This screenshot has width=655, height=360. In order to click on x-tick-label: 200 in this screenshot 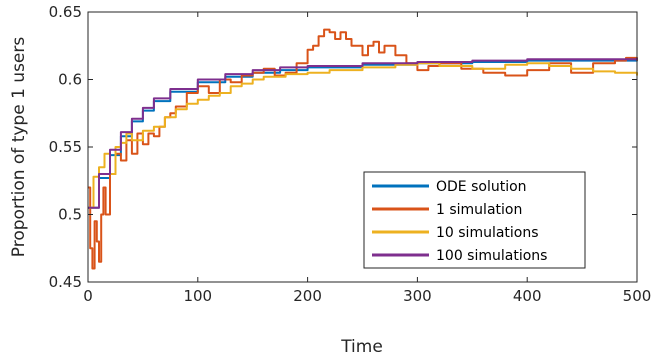, I will do `click(307, 296)`.